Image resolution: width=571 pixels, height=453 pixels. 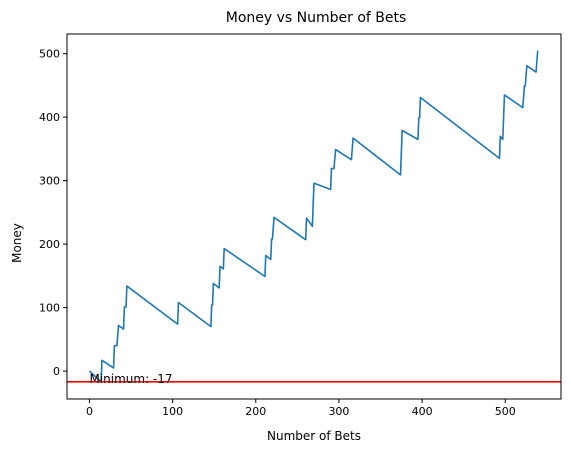 I want to click on x-tick-label: 200, so click(x=255, y=411).